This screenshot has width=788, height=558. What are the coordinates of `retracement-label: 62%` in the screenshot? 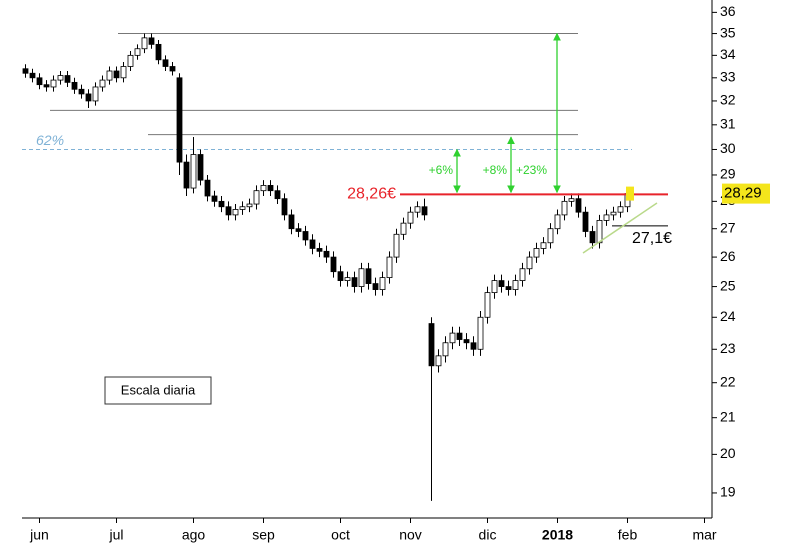 It's located at (50, 140).